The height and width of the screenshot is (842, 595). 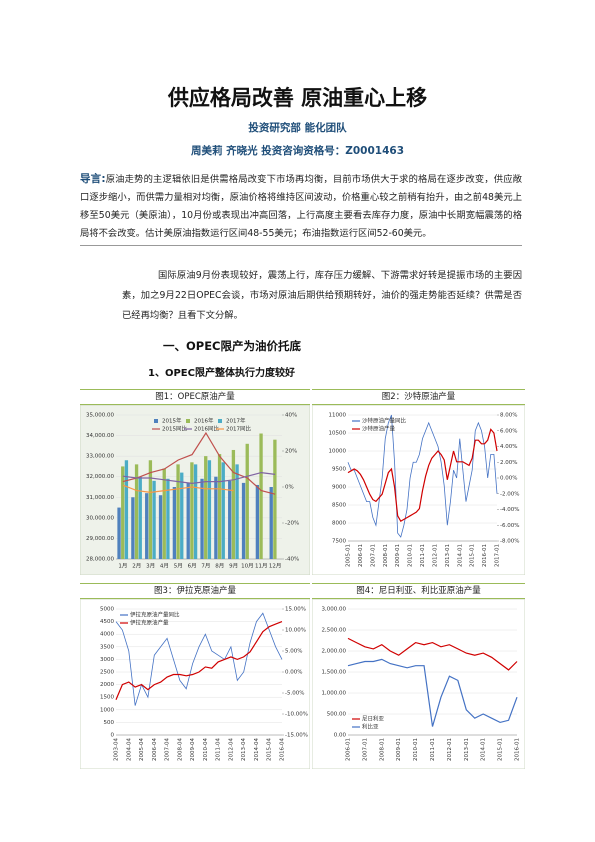 I want to click on x-tick-label: 2007-04, so click(x=168, y=749).